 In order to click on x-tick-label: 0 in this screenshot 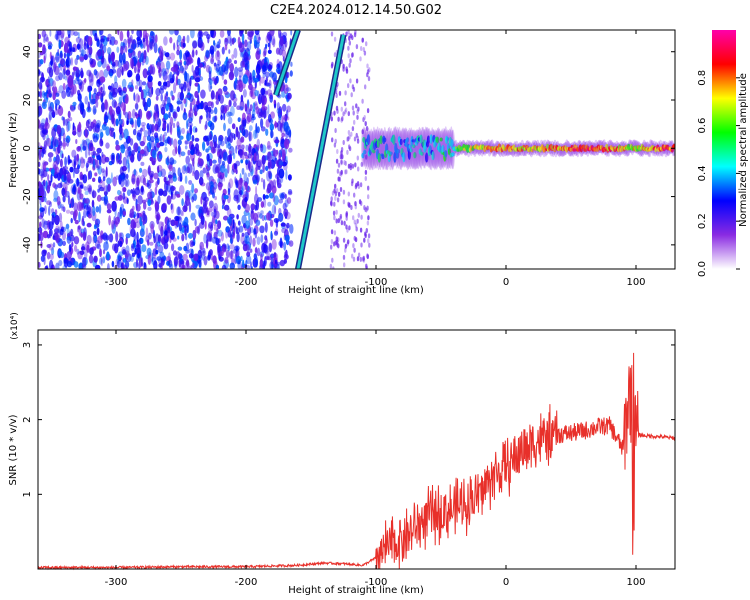, I will do `click(506, 282)`.